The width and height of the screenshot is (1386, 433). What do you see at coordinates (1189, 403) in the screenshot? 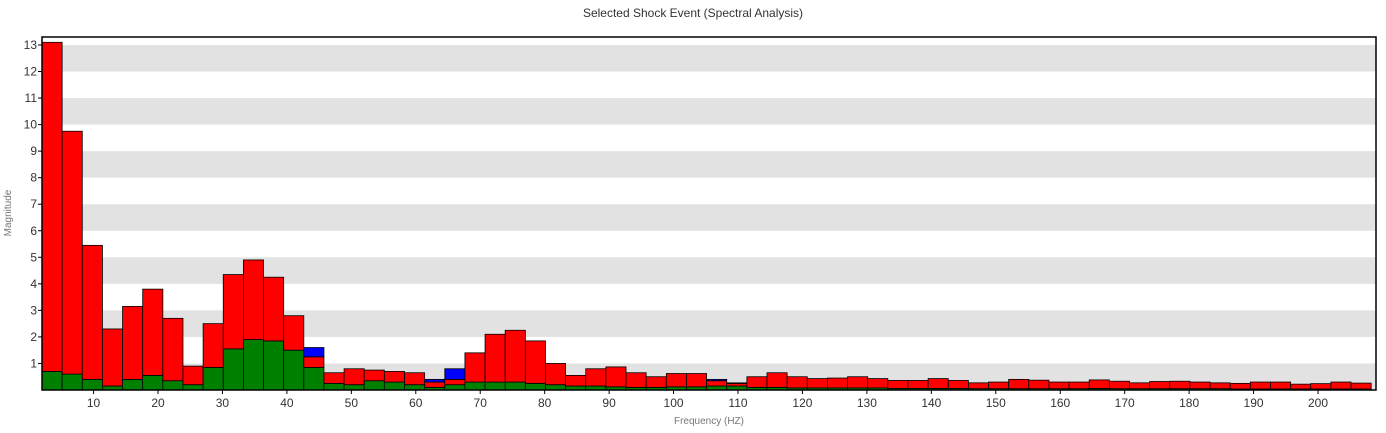
I see `x-tick-label: 180` at bounding box center [1189, 403].